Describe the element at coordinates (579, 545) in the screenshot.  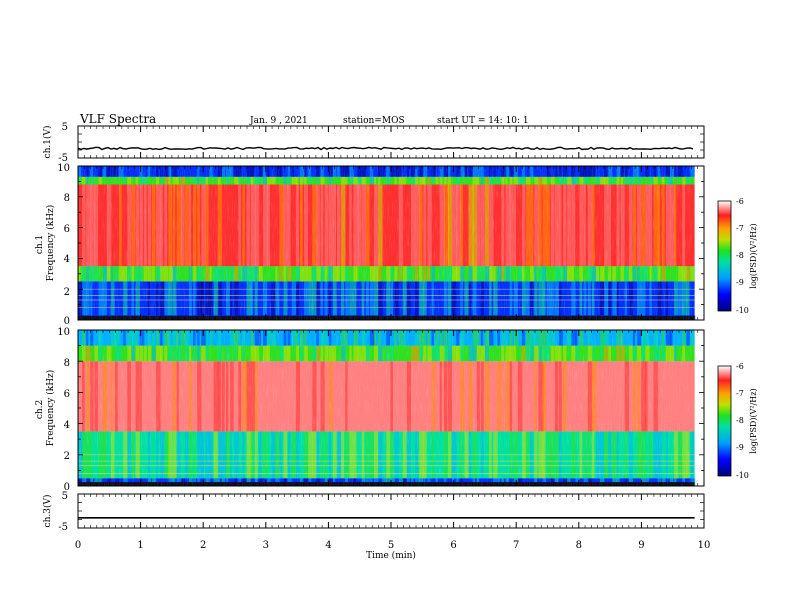
I see `x-tick-label: 8` at that location.